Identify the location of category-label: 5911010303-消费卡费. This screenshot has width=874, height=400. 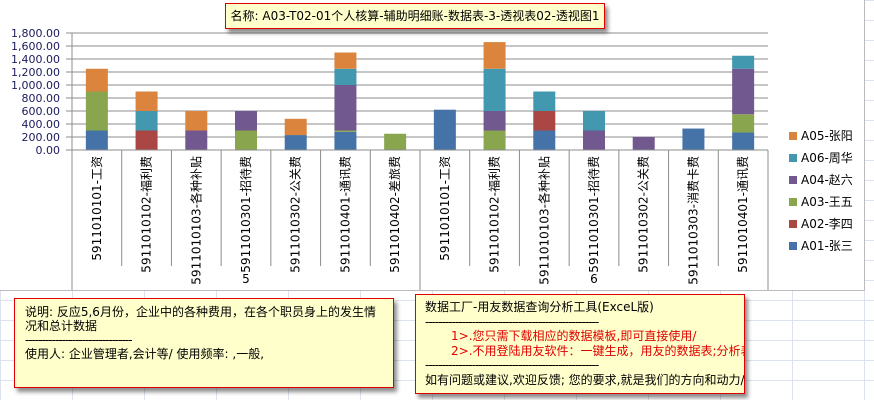
(693, 220).